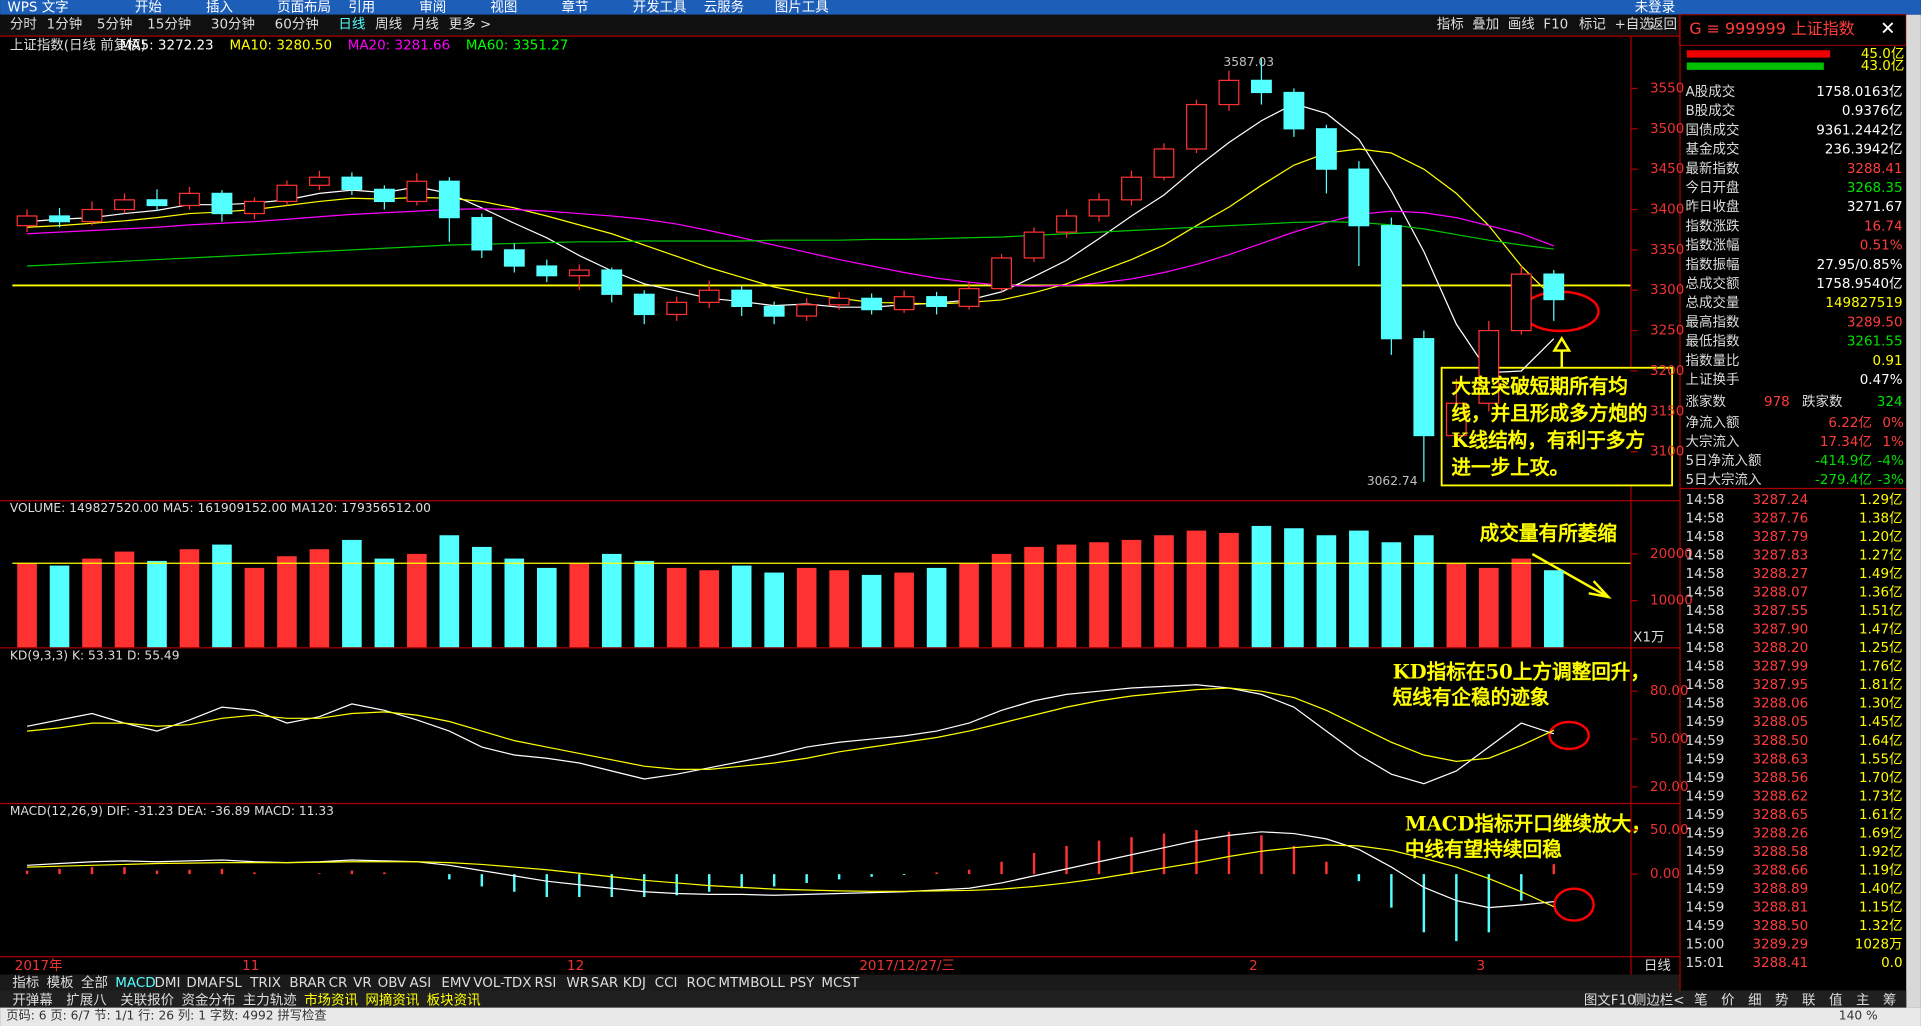 Image resolution: width=1921 pixels, height=1026 pixels. I want to click on panel-tab: 势, so click(1781, 1000).